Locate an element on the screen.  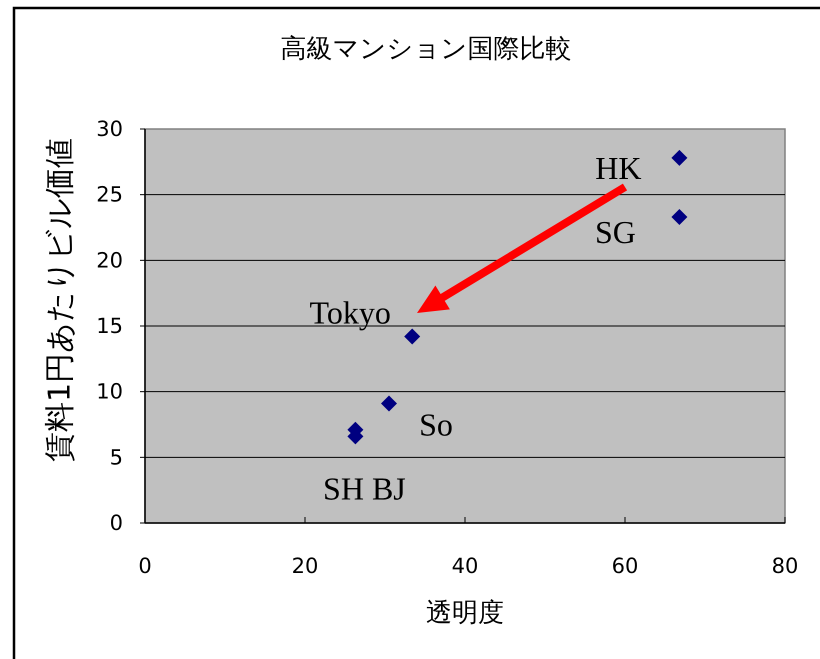
x-tick-label: 60 is located at coordinates (625, 566).